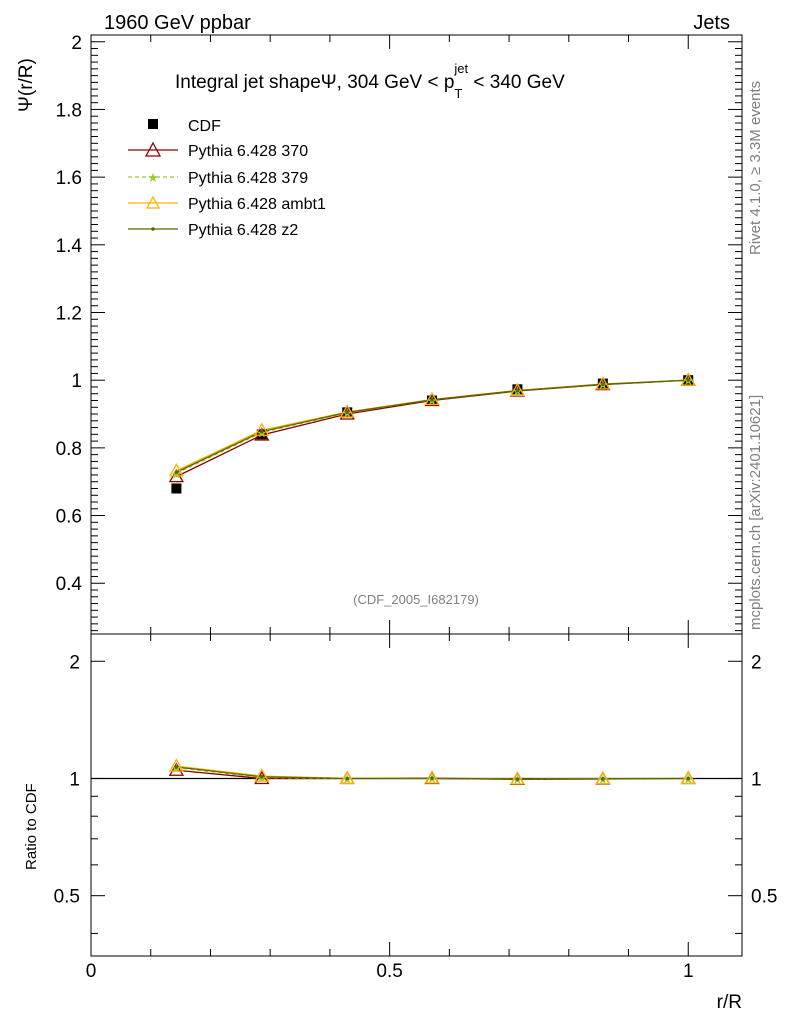 This screenshot has height=1024, width=786. What do you see at coordinates (243, 230) in the screenshot?
I see `legend-label-z2: Pythia 6.428 z2` at bounding box center [243, 230].